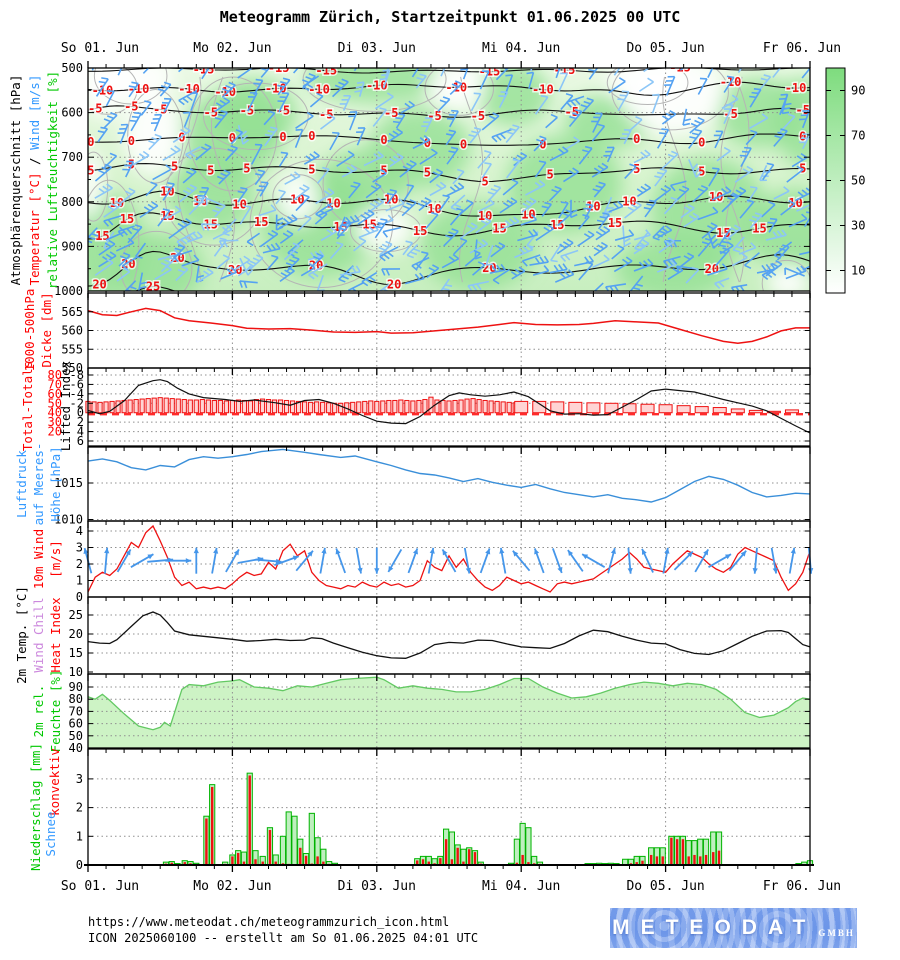 The image size is (900, 960). I want to click on axis-label: Lifted Index, so click(65, 405).